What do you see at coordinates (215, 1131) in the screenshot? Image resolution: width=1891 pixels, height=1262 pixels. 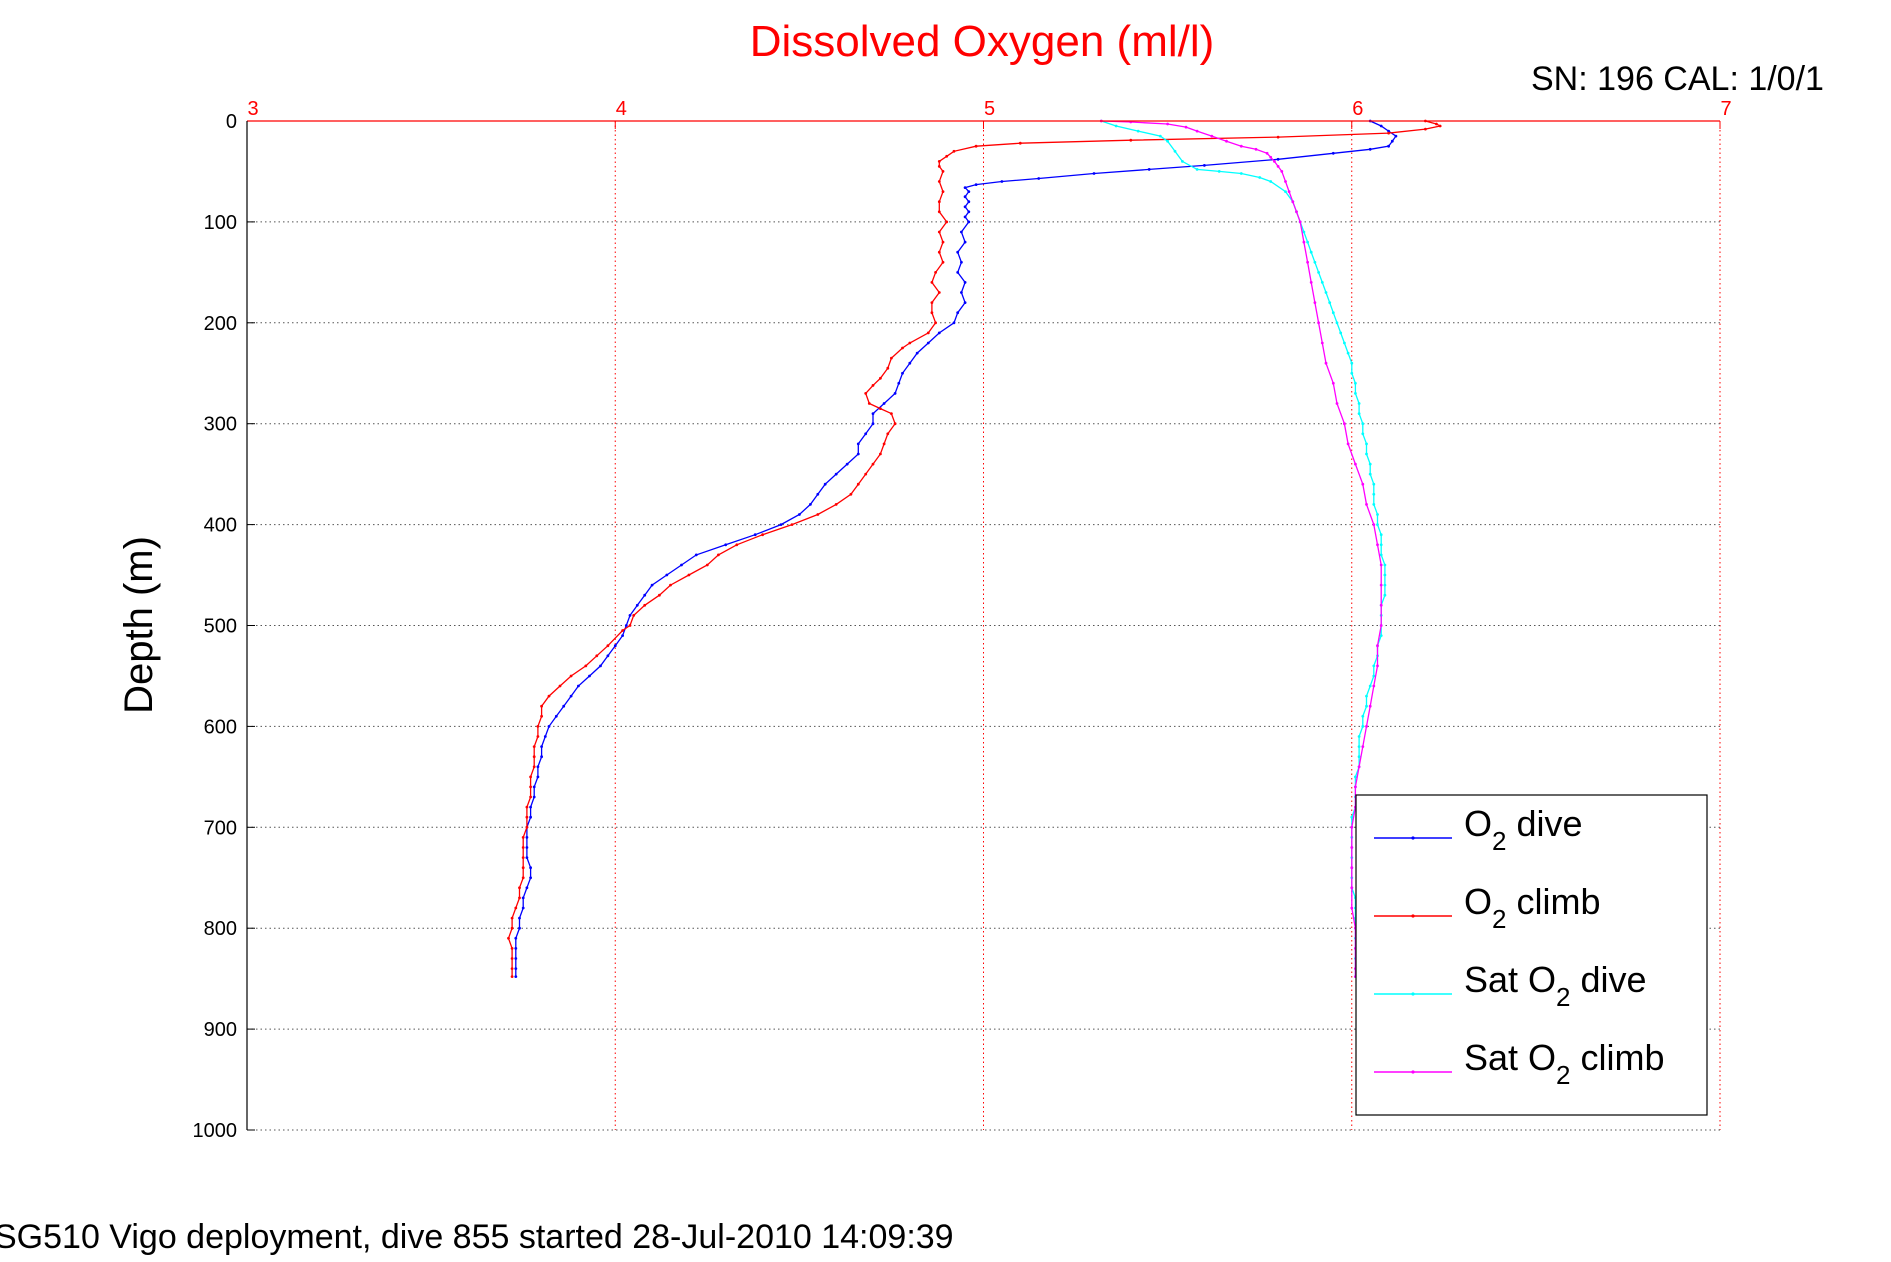 I see `y-tick-label: 1000` at bounding box center [215, 1131].